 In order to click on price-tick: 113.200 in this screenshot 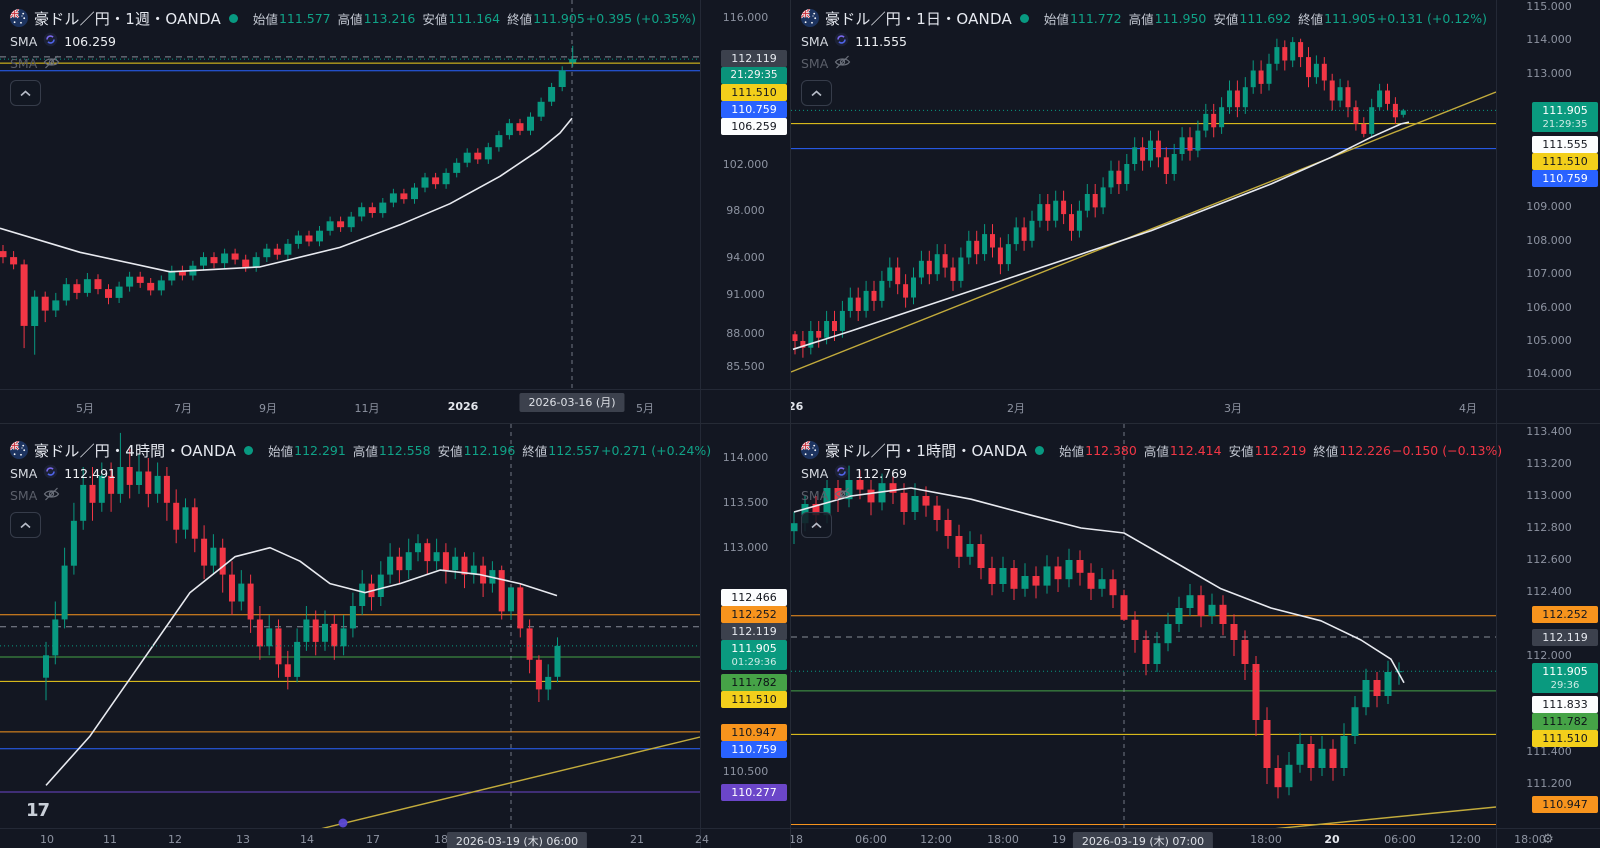, I will do `click(1549, 463)`.